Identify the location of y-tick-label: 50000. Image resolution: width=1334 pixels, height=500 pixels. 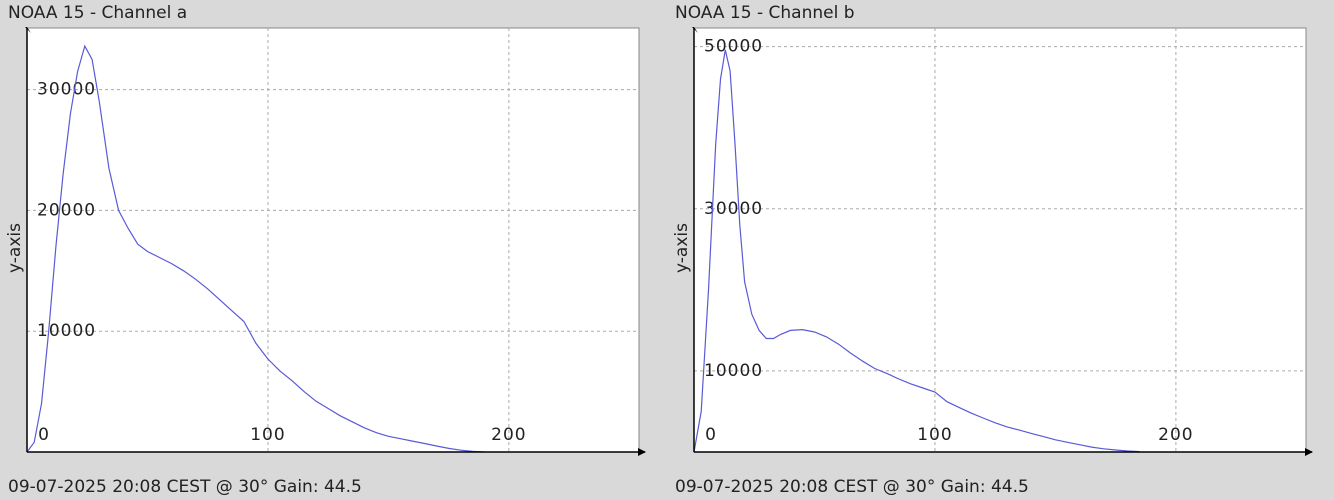
(733, 47).